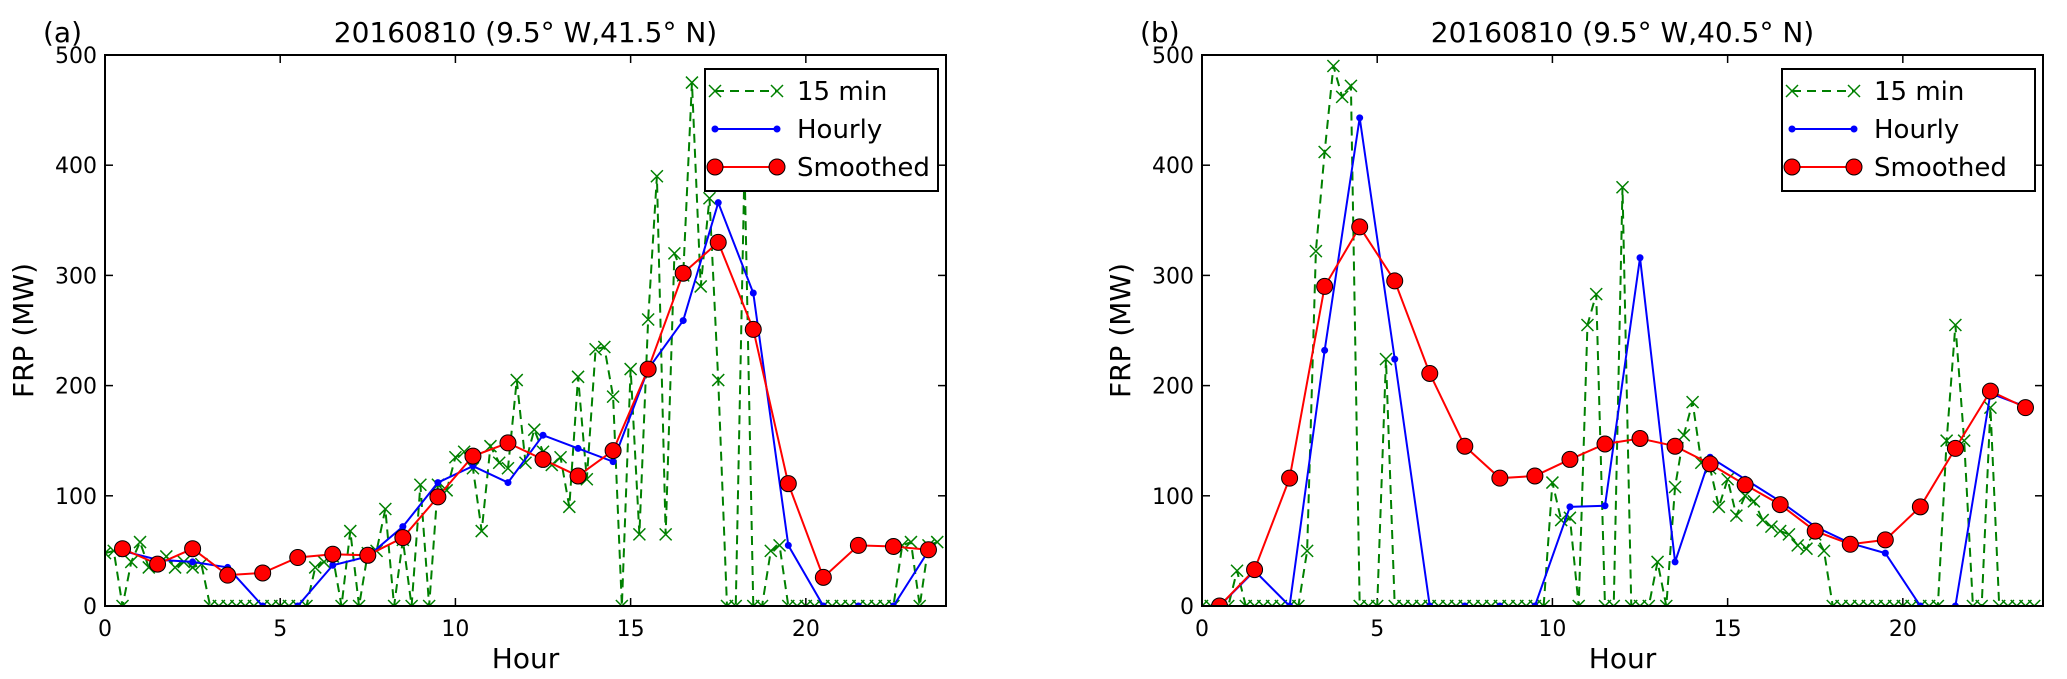 The height and width of the screenshot is (679, 2067). What do you see at coordinates (1173, 497) in the screenshot?
I see `y-tick-label: 100` at bounding box center [1173, 497].